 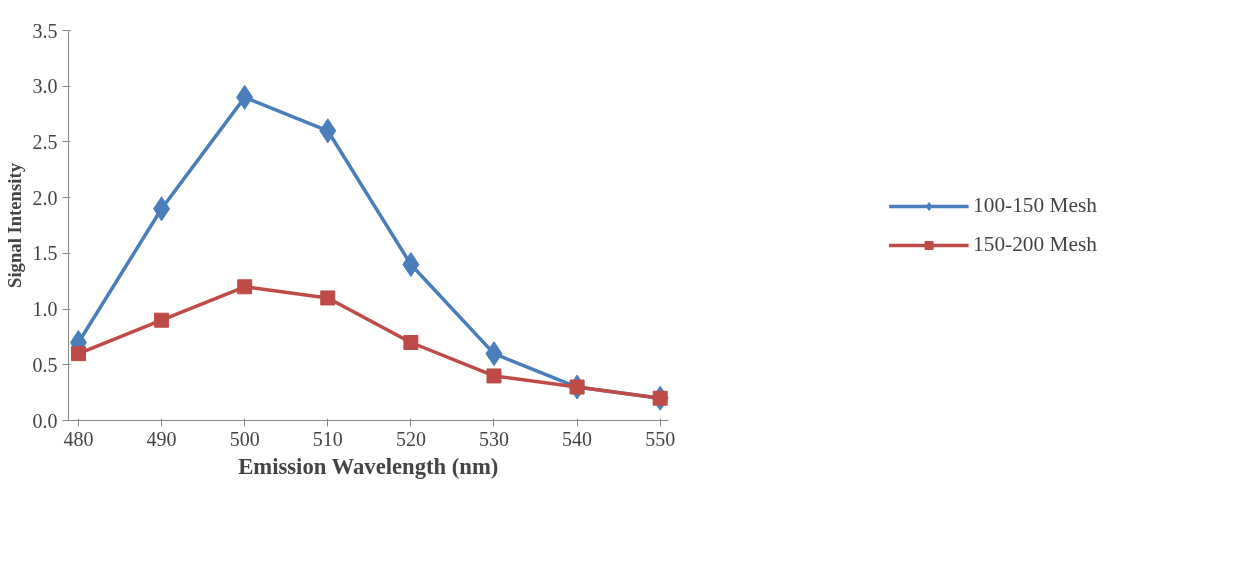 I want to click on legend-label: 150-200 Mesh, so click(x=1035, y=244).